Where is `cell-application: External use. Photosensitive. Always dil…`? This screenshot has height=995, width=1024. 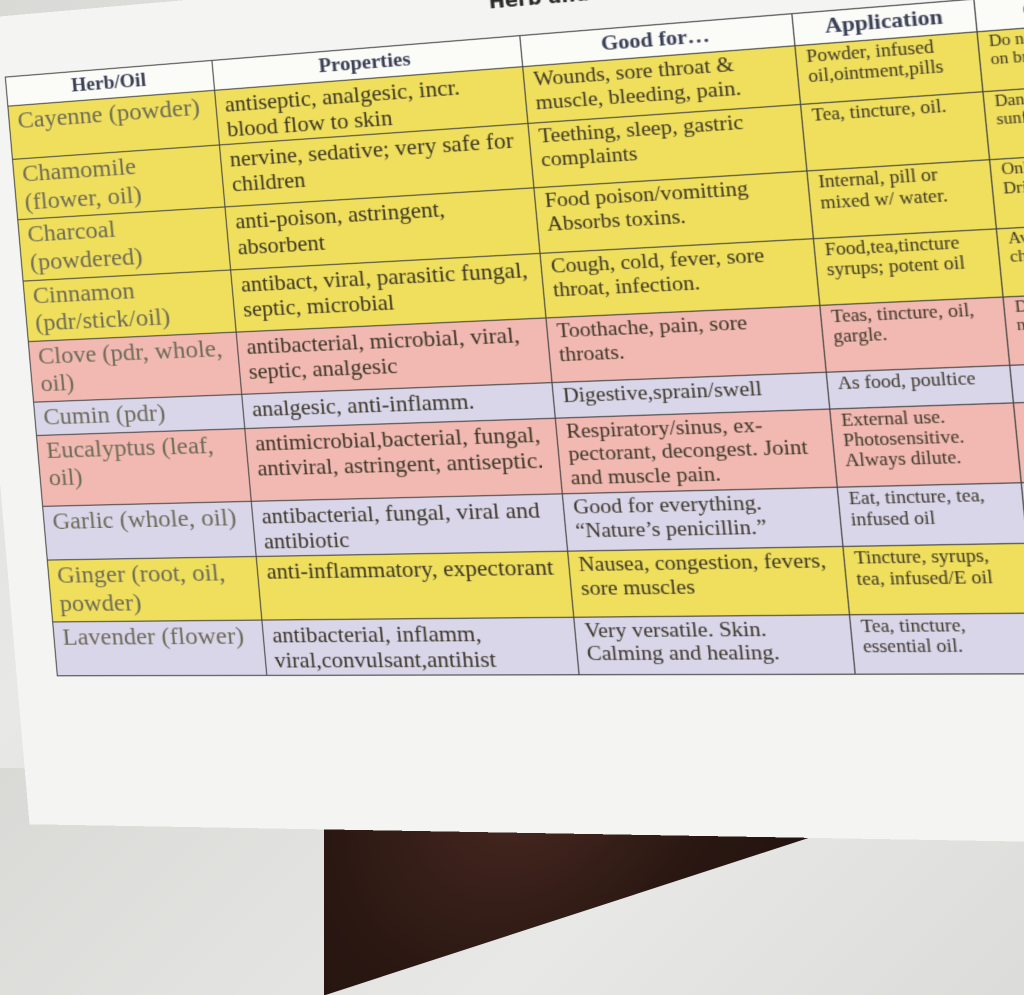
cell-application: External use. Photosensitive. Always dil… is located at coordinates (925, 445).